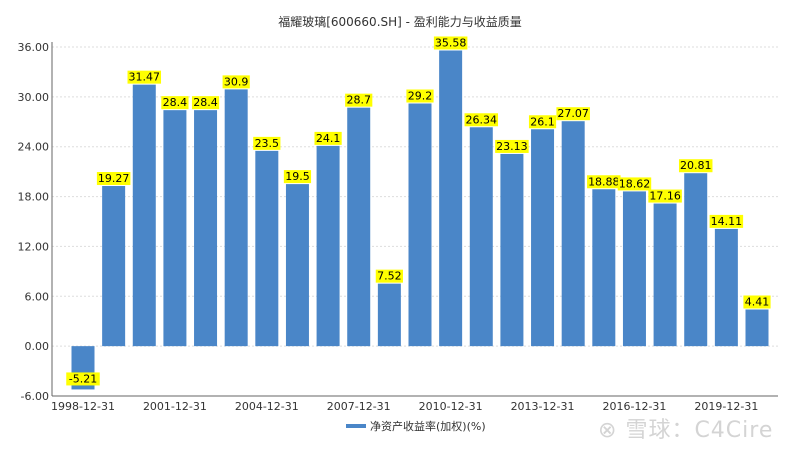  Describe the element at coordinates (34, 97) in the screenshot. I see `y-tick-label: 30.00` at that location.